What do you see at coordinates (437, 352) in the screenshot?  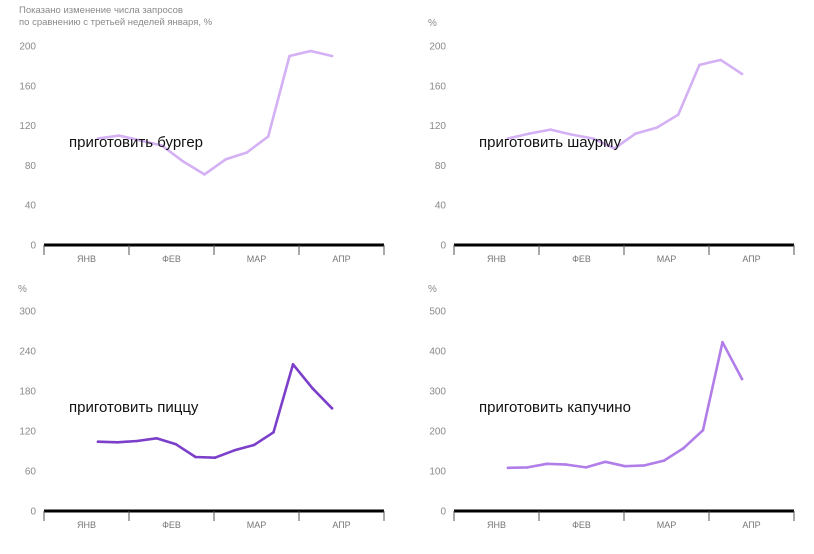 I see `y-tick-label: 400` at bounding box center [437, 352].